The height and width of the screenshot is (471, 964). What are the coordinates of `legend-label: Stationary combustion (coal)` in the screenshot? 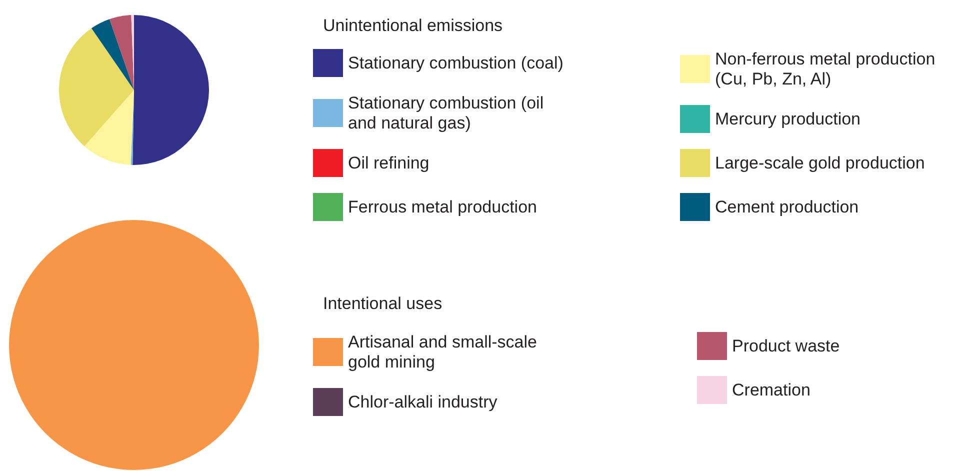 It's located at (456, 63).